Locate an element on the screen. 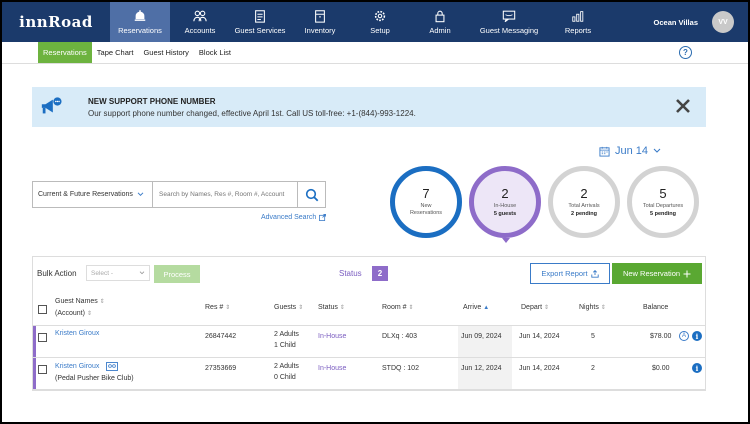 The height and width of the screenshot is (424, 750). header-nights: Nights ⇕ is located at coordinates (592, 307).